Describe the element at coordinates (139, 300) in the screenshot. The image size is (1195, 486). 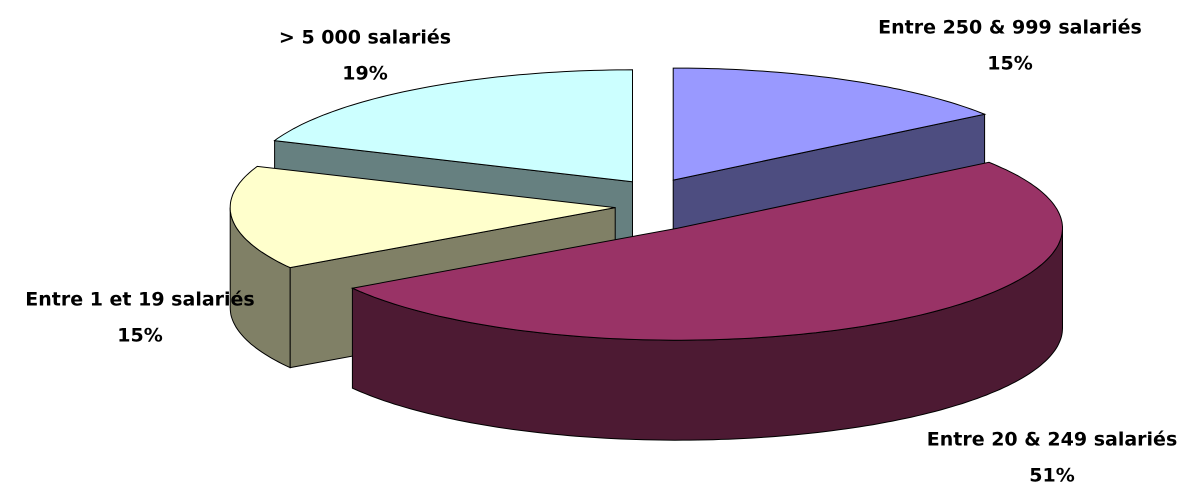
I see `slice-label: Entre 1 et 19 salariés` at that location.